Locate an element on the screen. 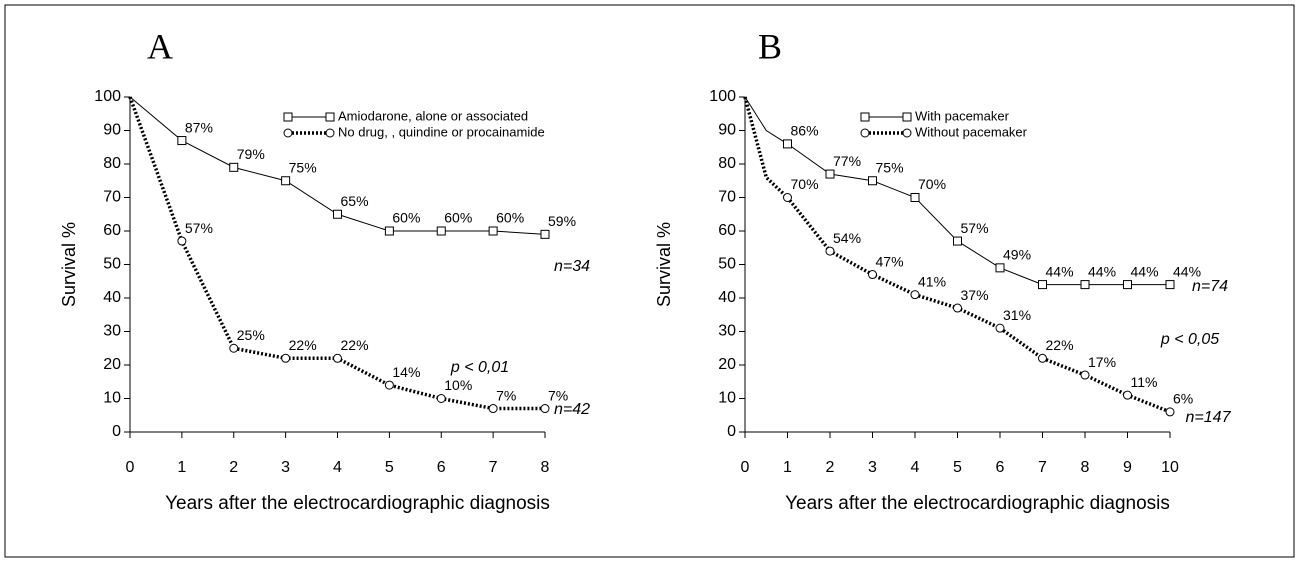  y-tick-label: 10 is located at coordinates (112, 398).